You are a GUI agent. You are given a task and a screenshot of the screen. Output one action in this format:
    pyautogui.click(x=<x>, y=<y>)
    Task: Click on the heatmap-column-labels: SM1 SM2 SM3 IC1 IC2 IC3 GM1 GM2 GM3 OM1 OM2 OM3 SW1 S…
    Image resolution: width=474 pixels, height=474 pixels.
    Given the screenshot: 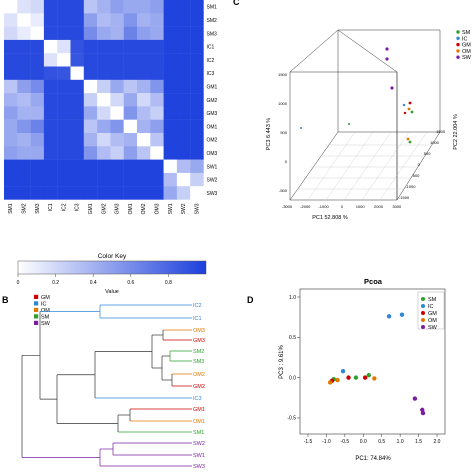 What is the action you would take?
    pyautogui.click(x=104, y=208)
    